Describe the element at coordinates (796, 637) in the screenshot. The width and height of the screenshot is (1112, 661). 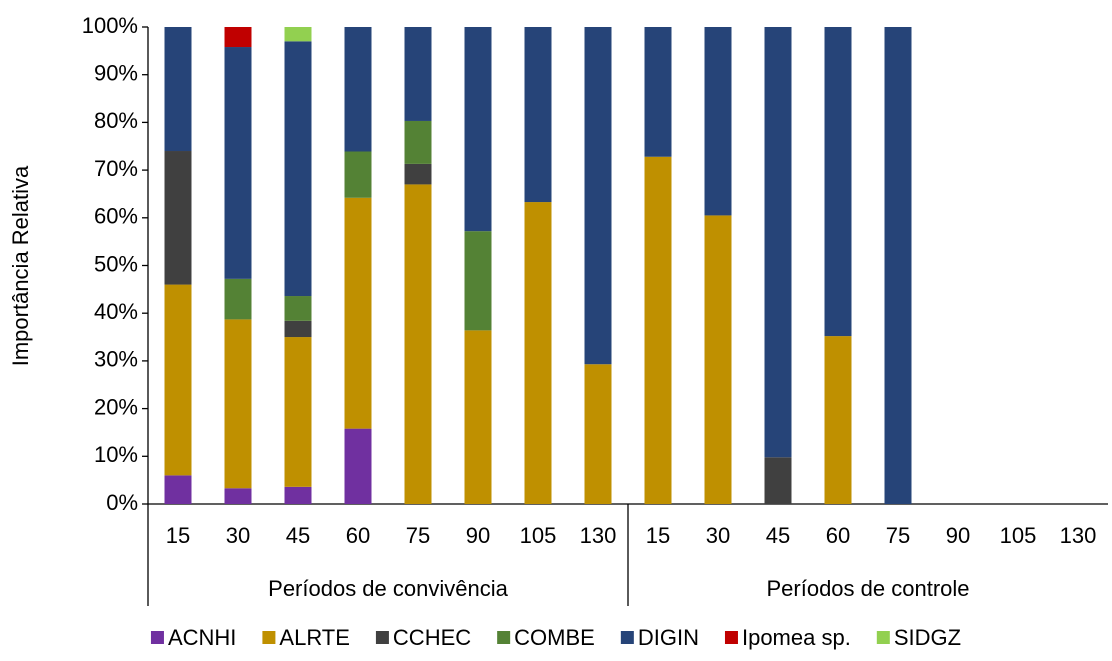
I see `legend-label: Ipomea sp.` at that location.